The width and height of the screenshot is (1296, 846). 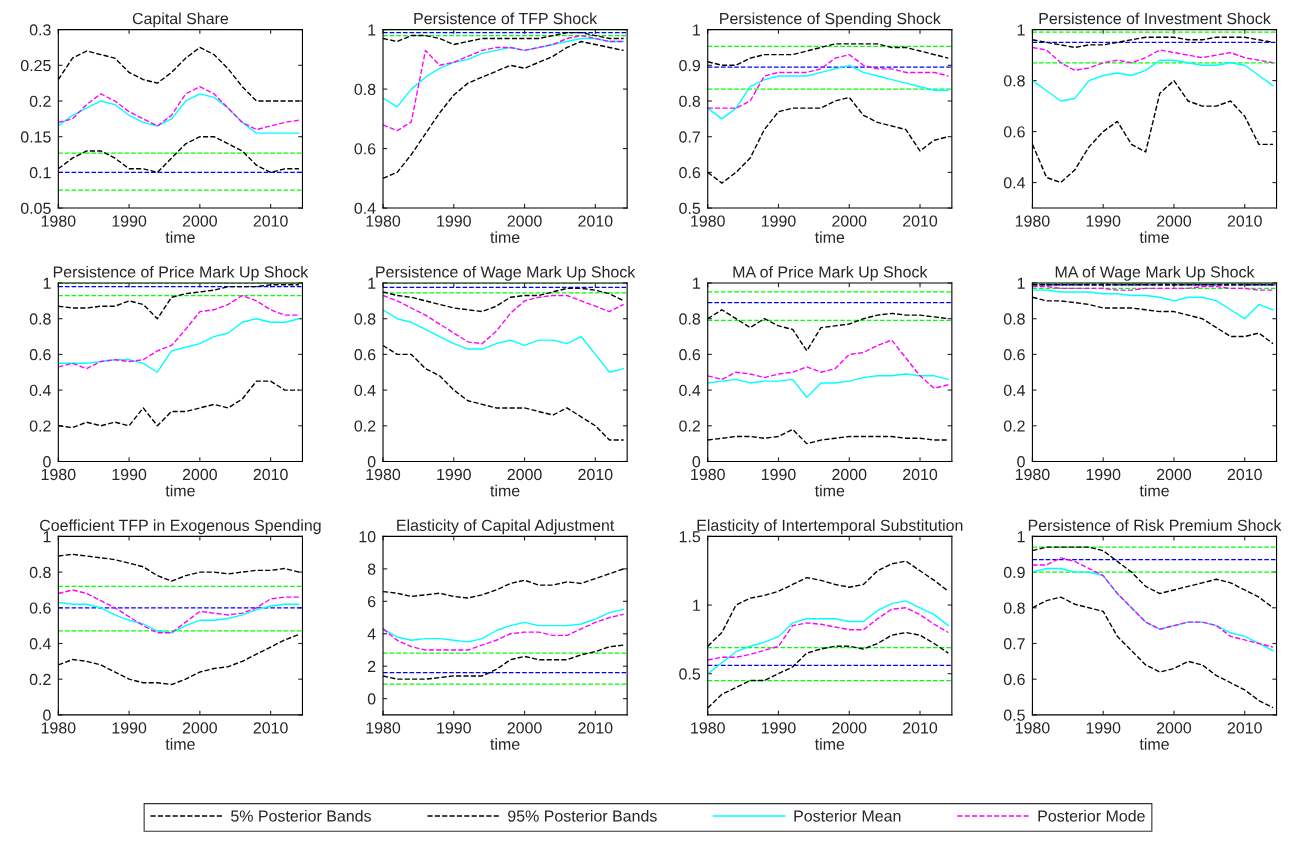 I want to click on y-tick-label: 0.15, so click(x=35, y=137).